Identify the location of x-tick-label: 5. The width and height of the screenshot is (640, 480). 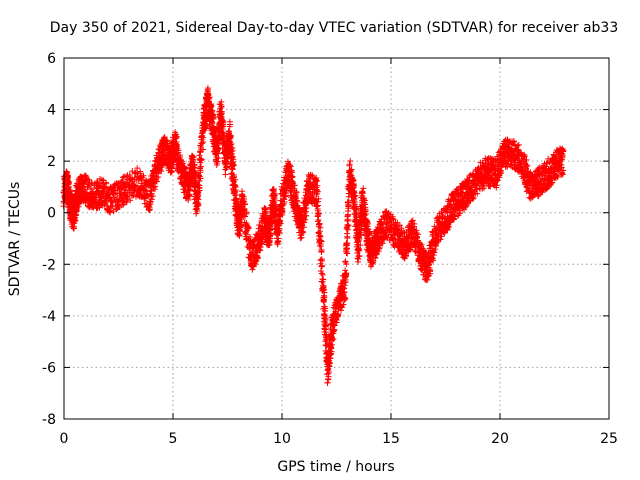
(173, 439).